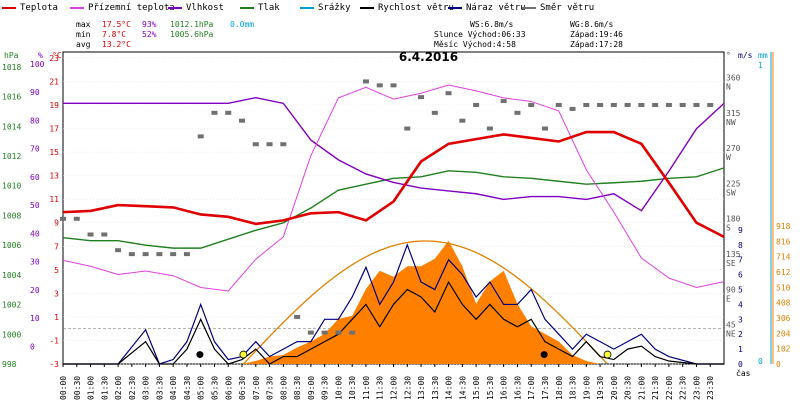  Describe the element at coordinates (731, 122) in the screenshot. I see `direction-name: NW` at that location.